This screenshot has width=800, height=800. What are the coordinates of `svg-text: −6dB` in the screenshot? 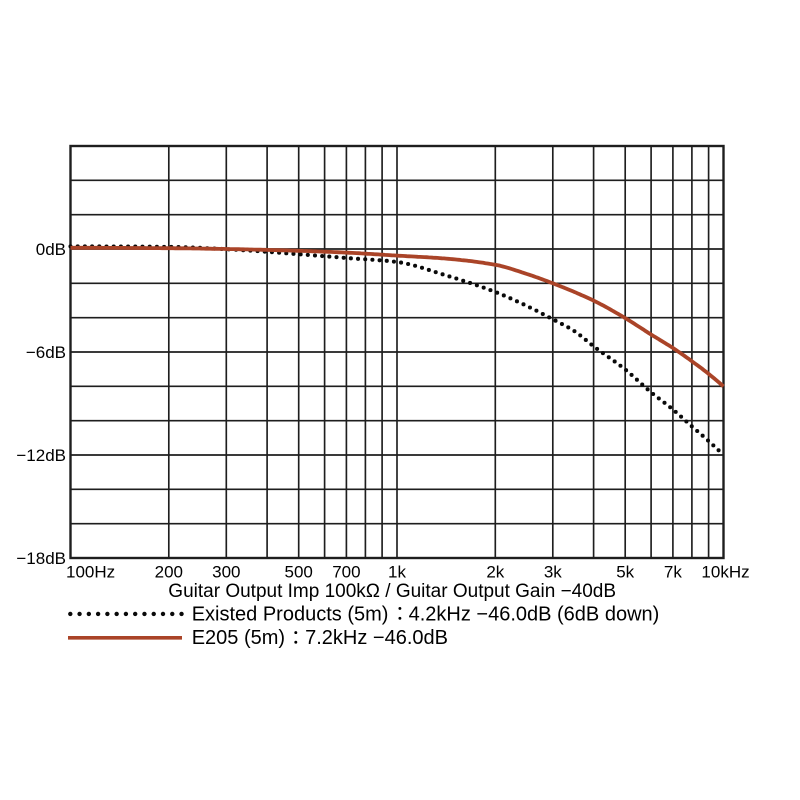 It's located at (46, 352).